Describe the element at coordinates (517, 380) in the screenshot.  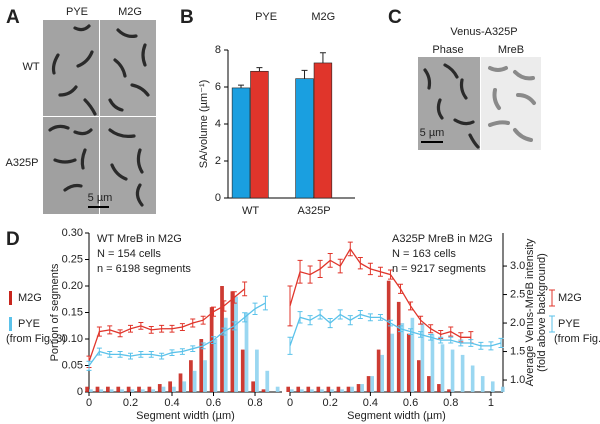
I see `y2-tick-label: 1.0` at that location.